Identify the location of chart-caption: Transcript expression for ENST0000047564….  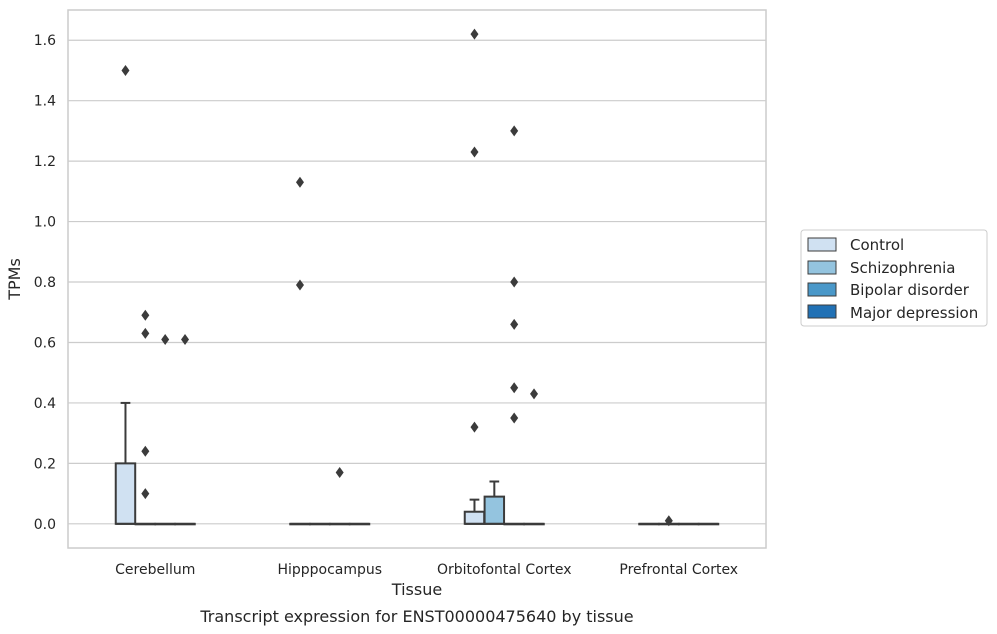
(416, 616).